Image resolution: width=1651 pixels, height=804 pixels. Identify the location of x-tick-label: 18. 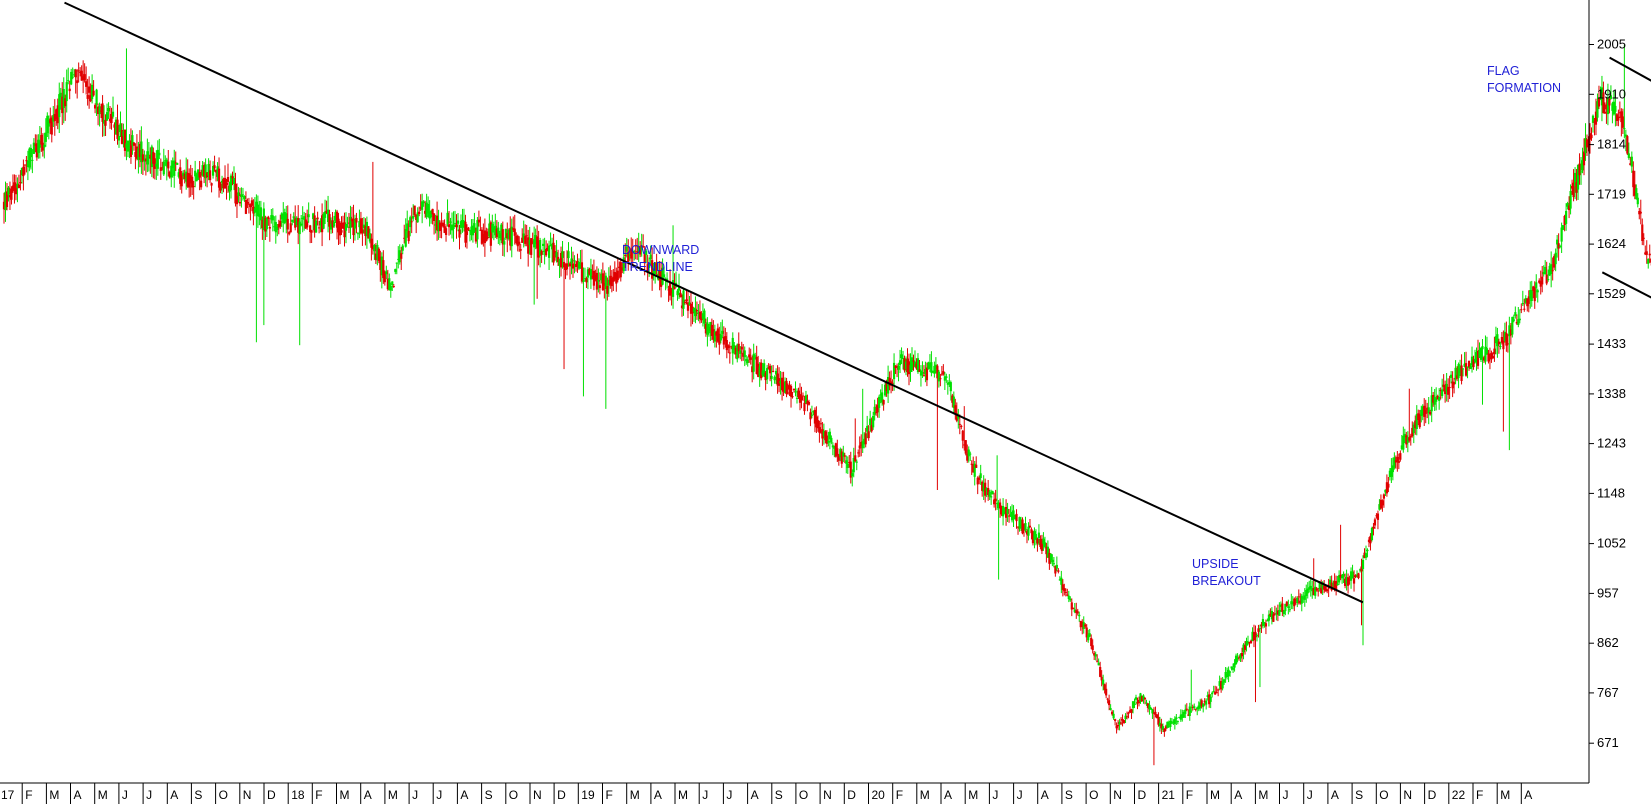
(298, 795).